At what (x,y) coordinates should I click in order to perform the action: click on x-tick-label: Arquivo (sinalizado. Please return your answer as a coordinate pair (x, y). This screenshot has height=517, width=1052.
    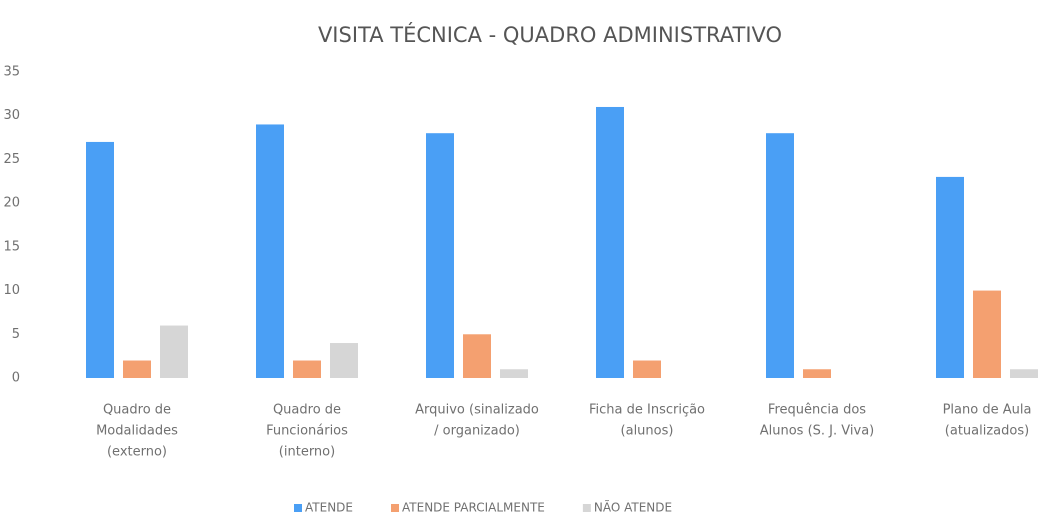
    Looking at the image, I should click on (477, 410).